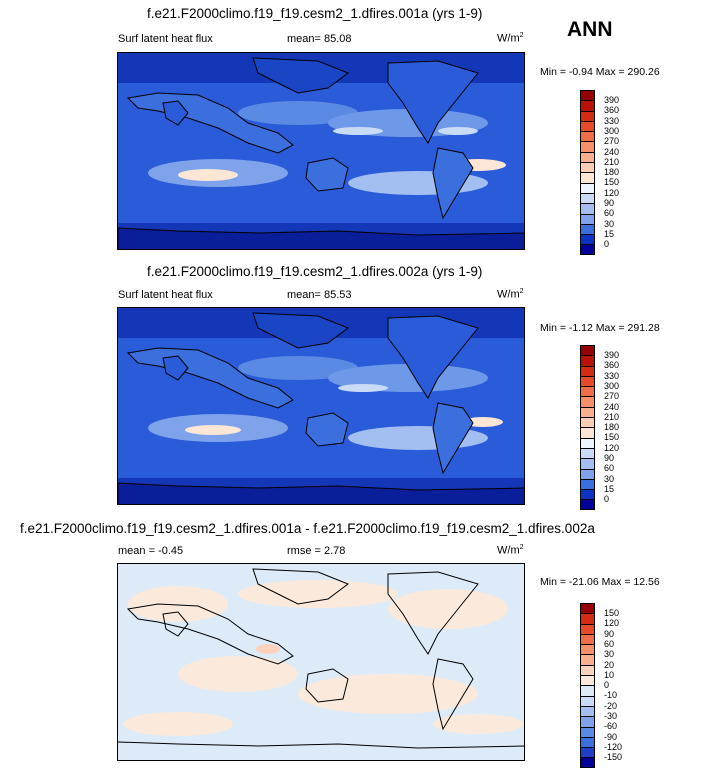  Describe the element at coordinates (612, 396) in the screenshot. I see `colorbar-tick: 270` at that location.